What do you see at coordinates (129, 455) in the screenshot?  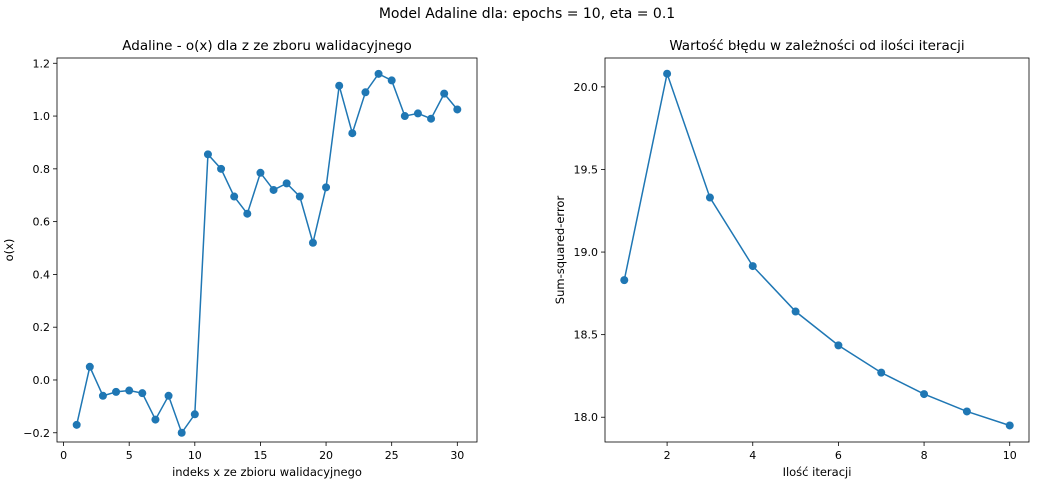 I see `x-tick-label: 5` at bounding box center [129, 455].